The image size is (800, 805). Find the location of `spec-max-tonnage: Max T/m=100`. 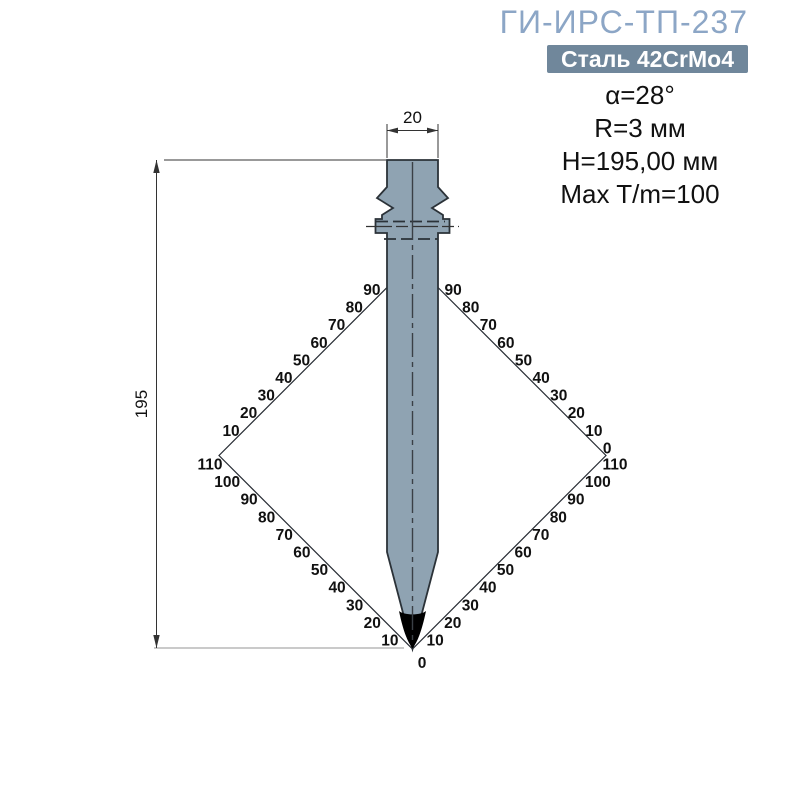

spec-max-tonnage: Max T/m=100 is located at coordinates (640, 194).